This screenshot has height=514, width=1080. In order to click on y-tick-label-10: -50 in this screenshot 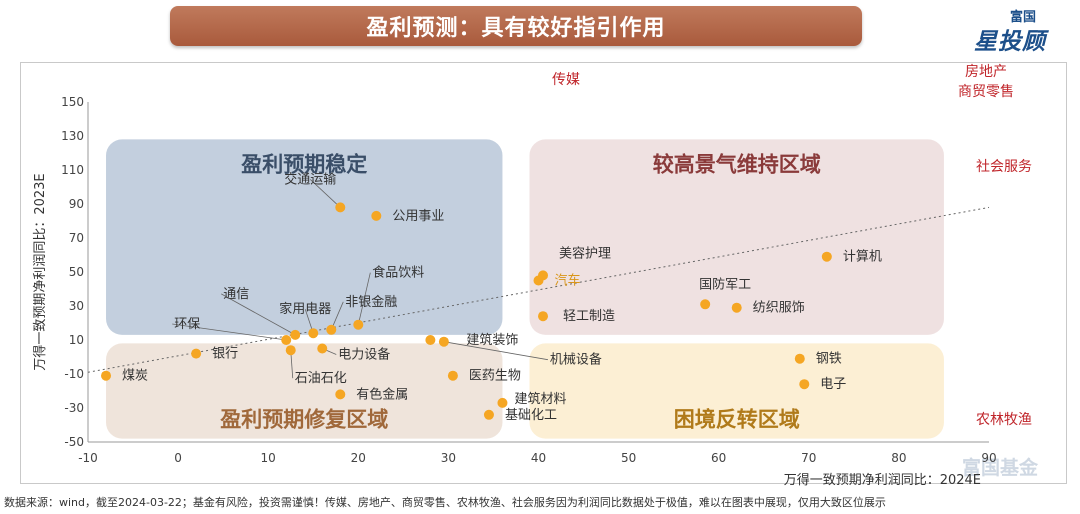, I will do `click(74, 442)`.